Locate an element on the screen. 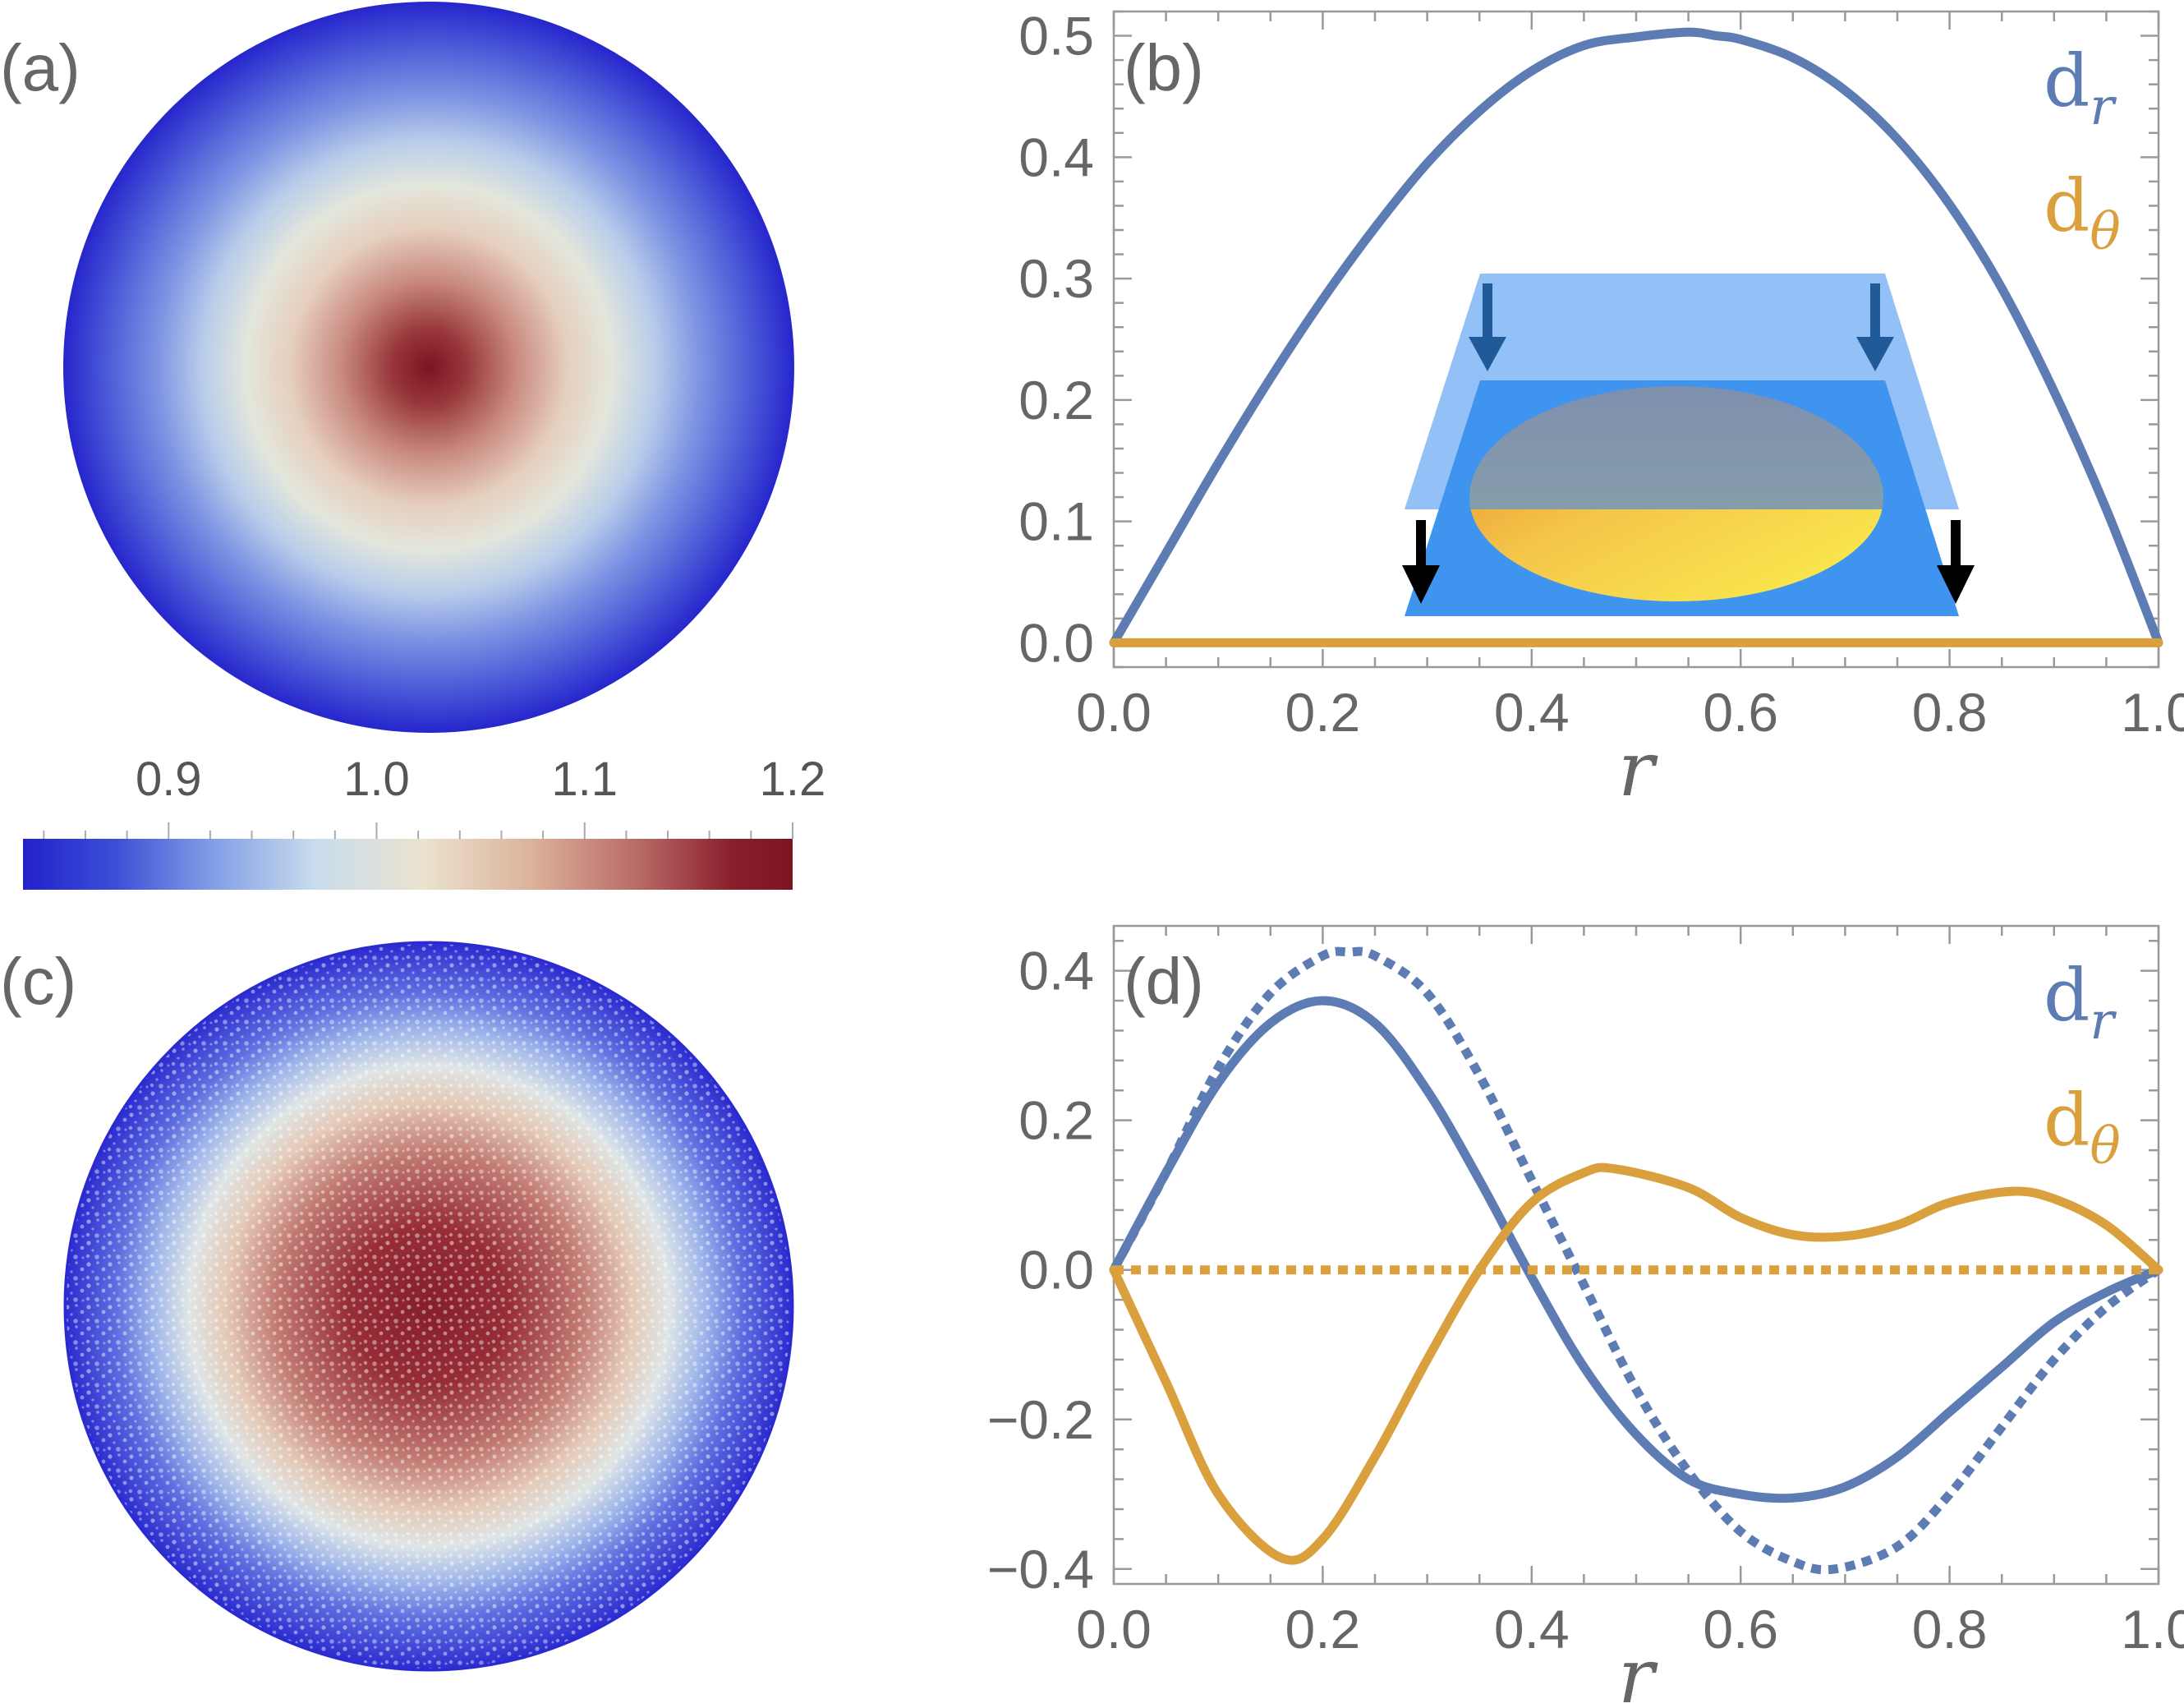 The height and width of the screenshot is (1708, 2184). colorbar-label: 0.9 is located at coordinates (169, 779).